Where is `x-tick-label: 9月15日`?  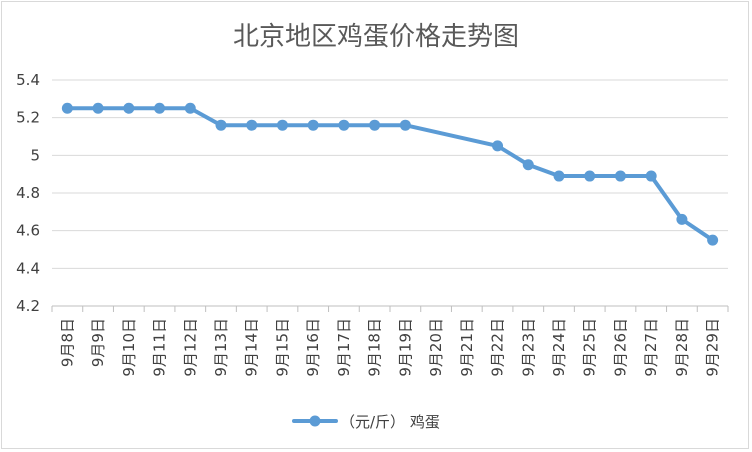 x-tick-label: 9月15日 is located at coordinates (282, 347).